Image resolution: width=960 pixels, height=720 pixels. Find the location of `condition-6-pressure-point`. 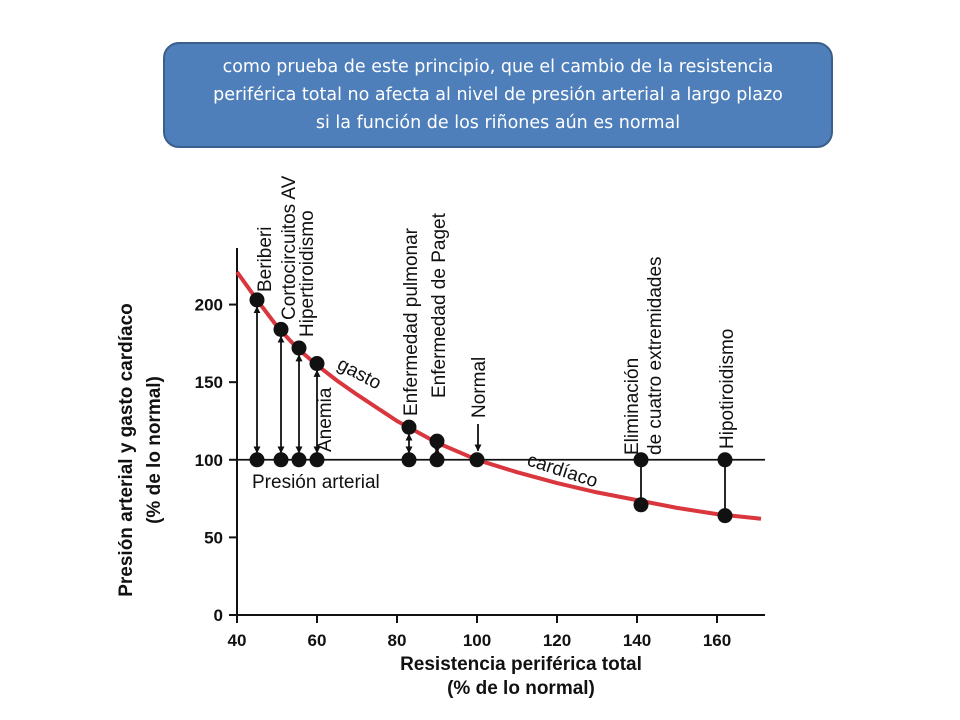

condition-6-pressure-point is located at coordinates (477, 460).